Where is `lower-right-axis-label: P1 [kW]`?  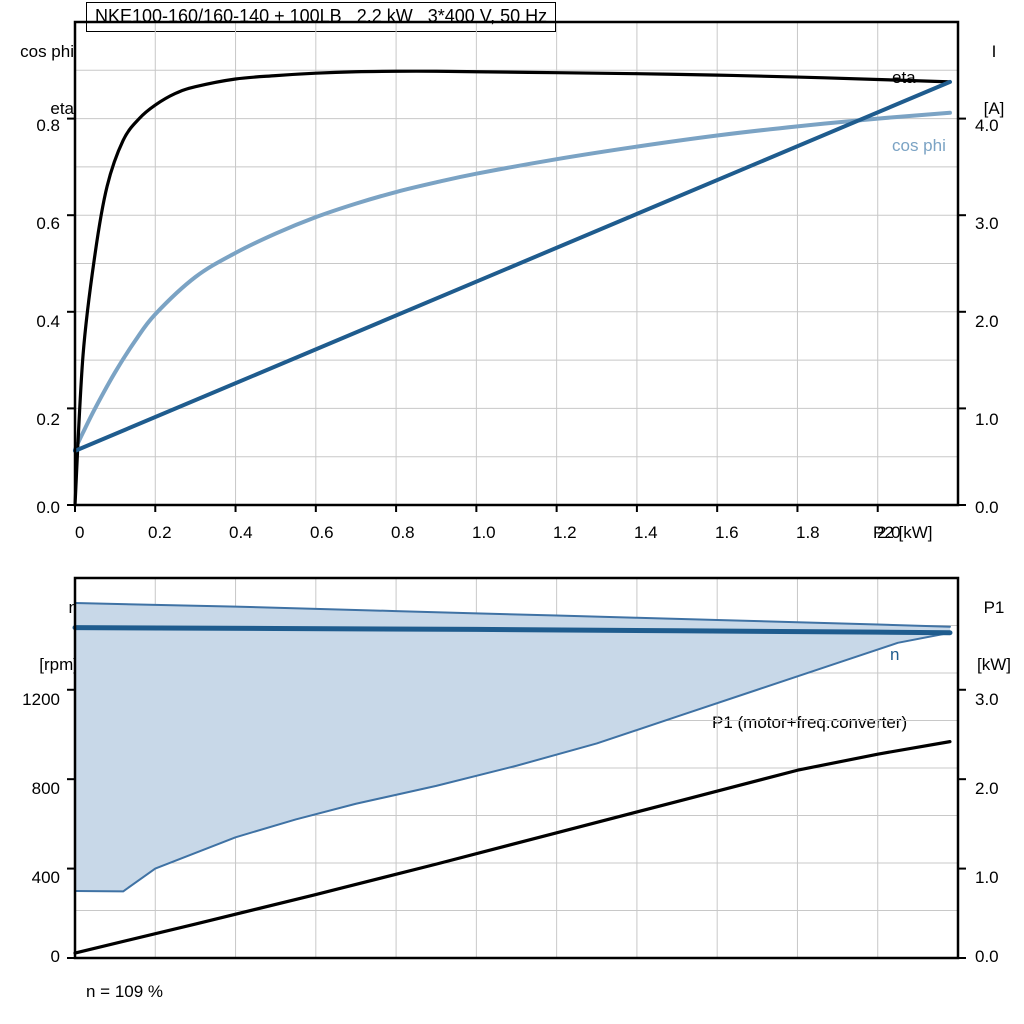
lower-right-axis-label: P1 [kW] is located at coordinates (994, 636).